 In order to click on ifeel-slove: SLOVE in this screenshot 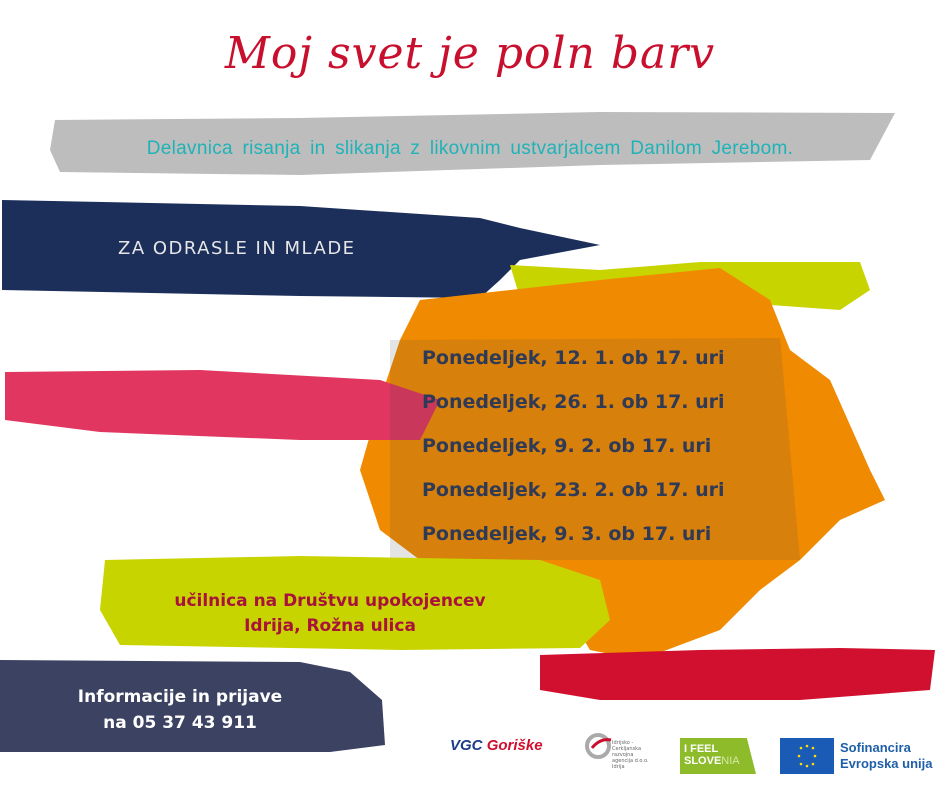, I will do `click(703, 761)`.